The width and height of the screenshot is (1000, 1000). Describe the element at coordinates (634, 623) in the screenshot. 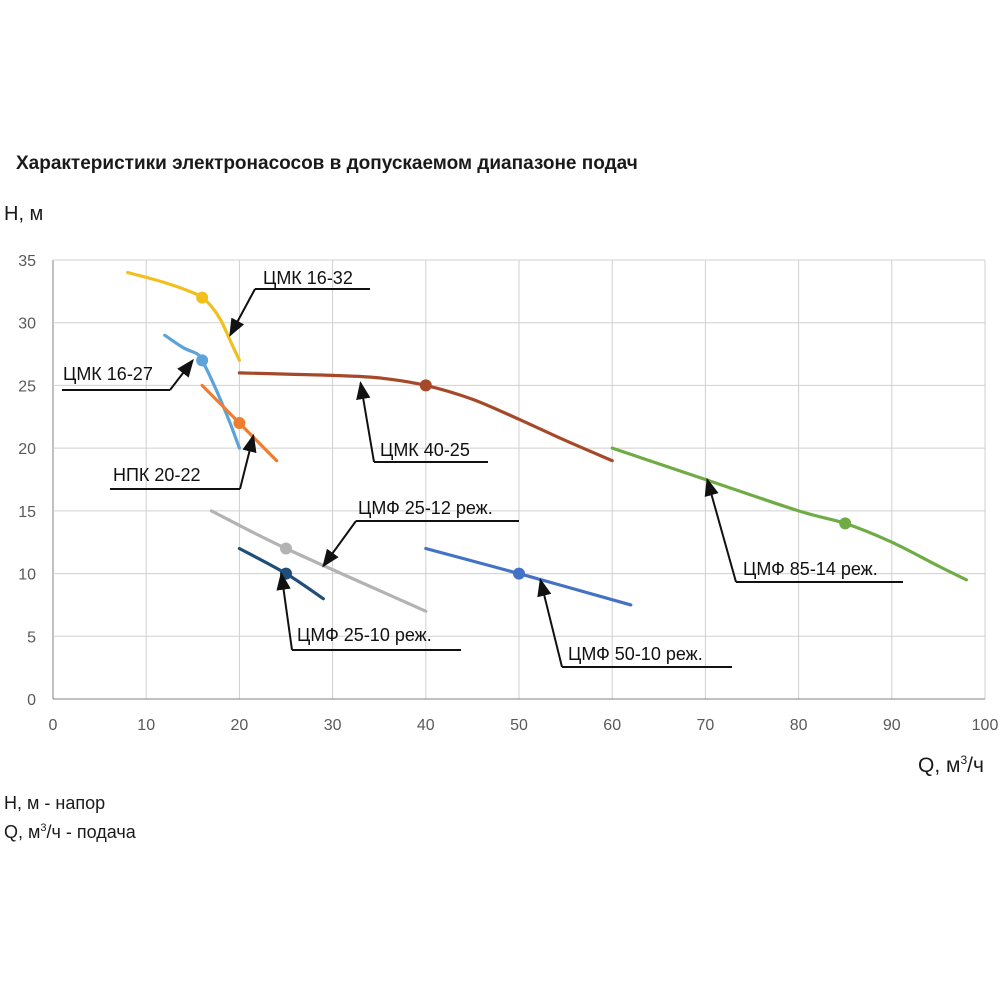

I see `annotation-7: ЦМФ 50-10 реж.` at that location.